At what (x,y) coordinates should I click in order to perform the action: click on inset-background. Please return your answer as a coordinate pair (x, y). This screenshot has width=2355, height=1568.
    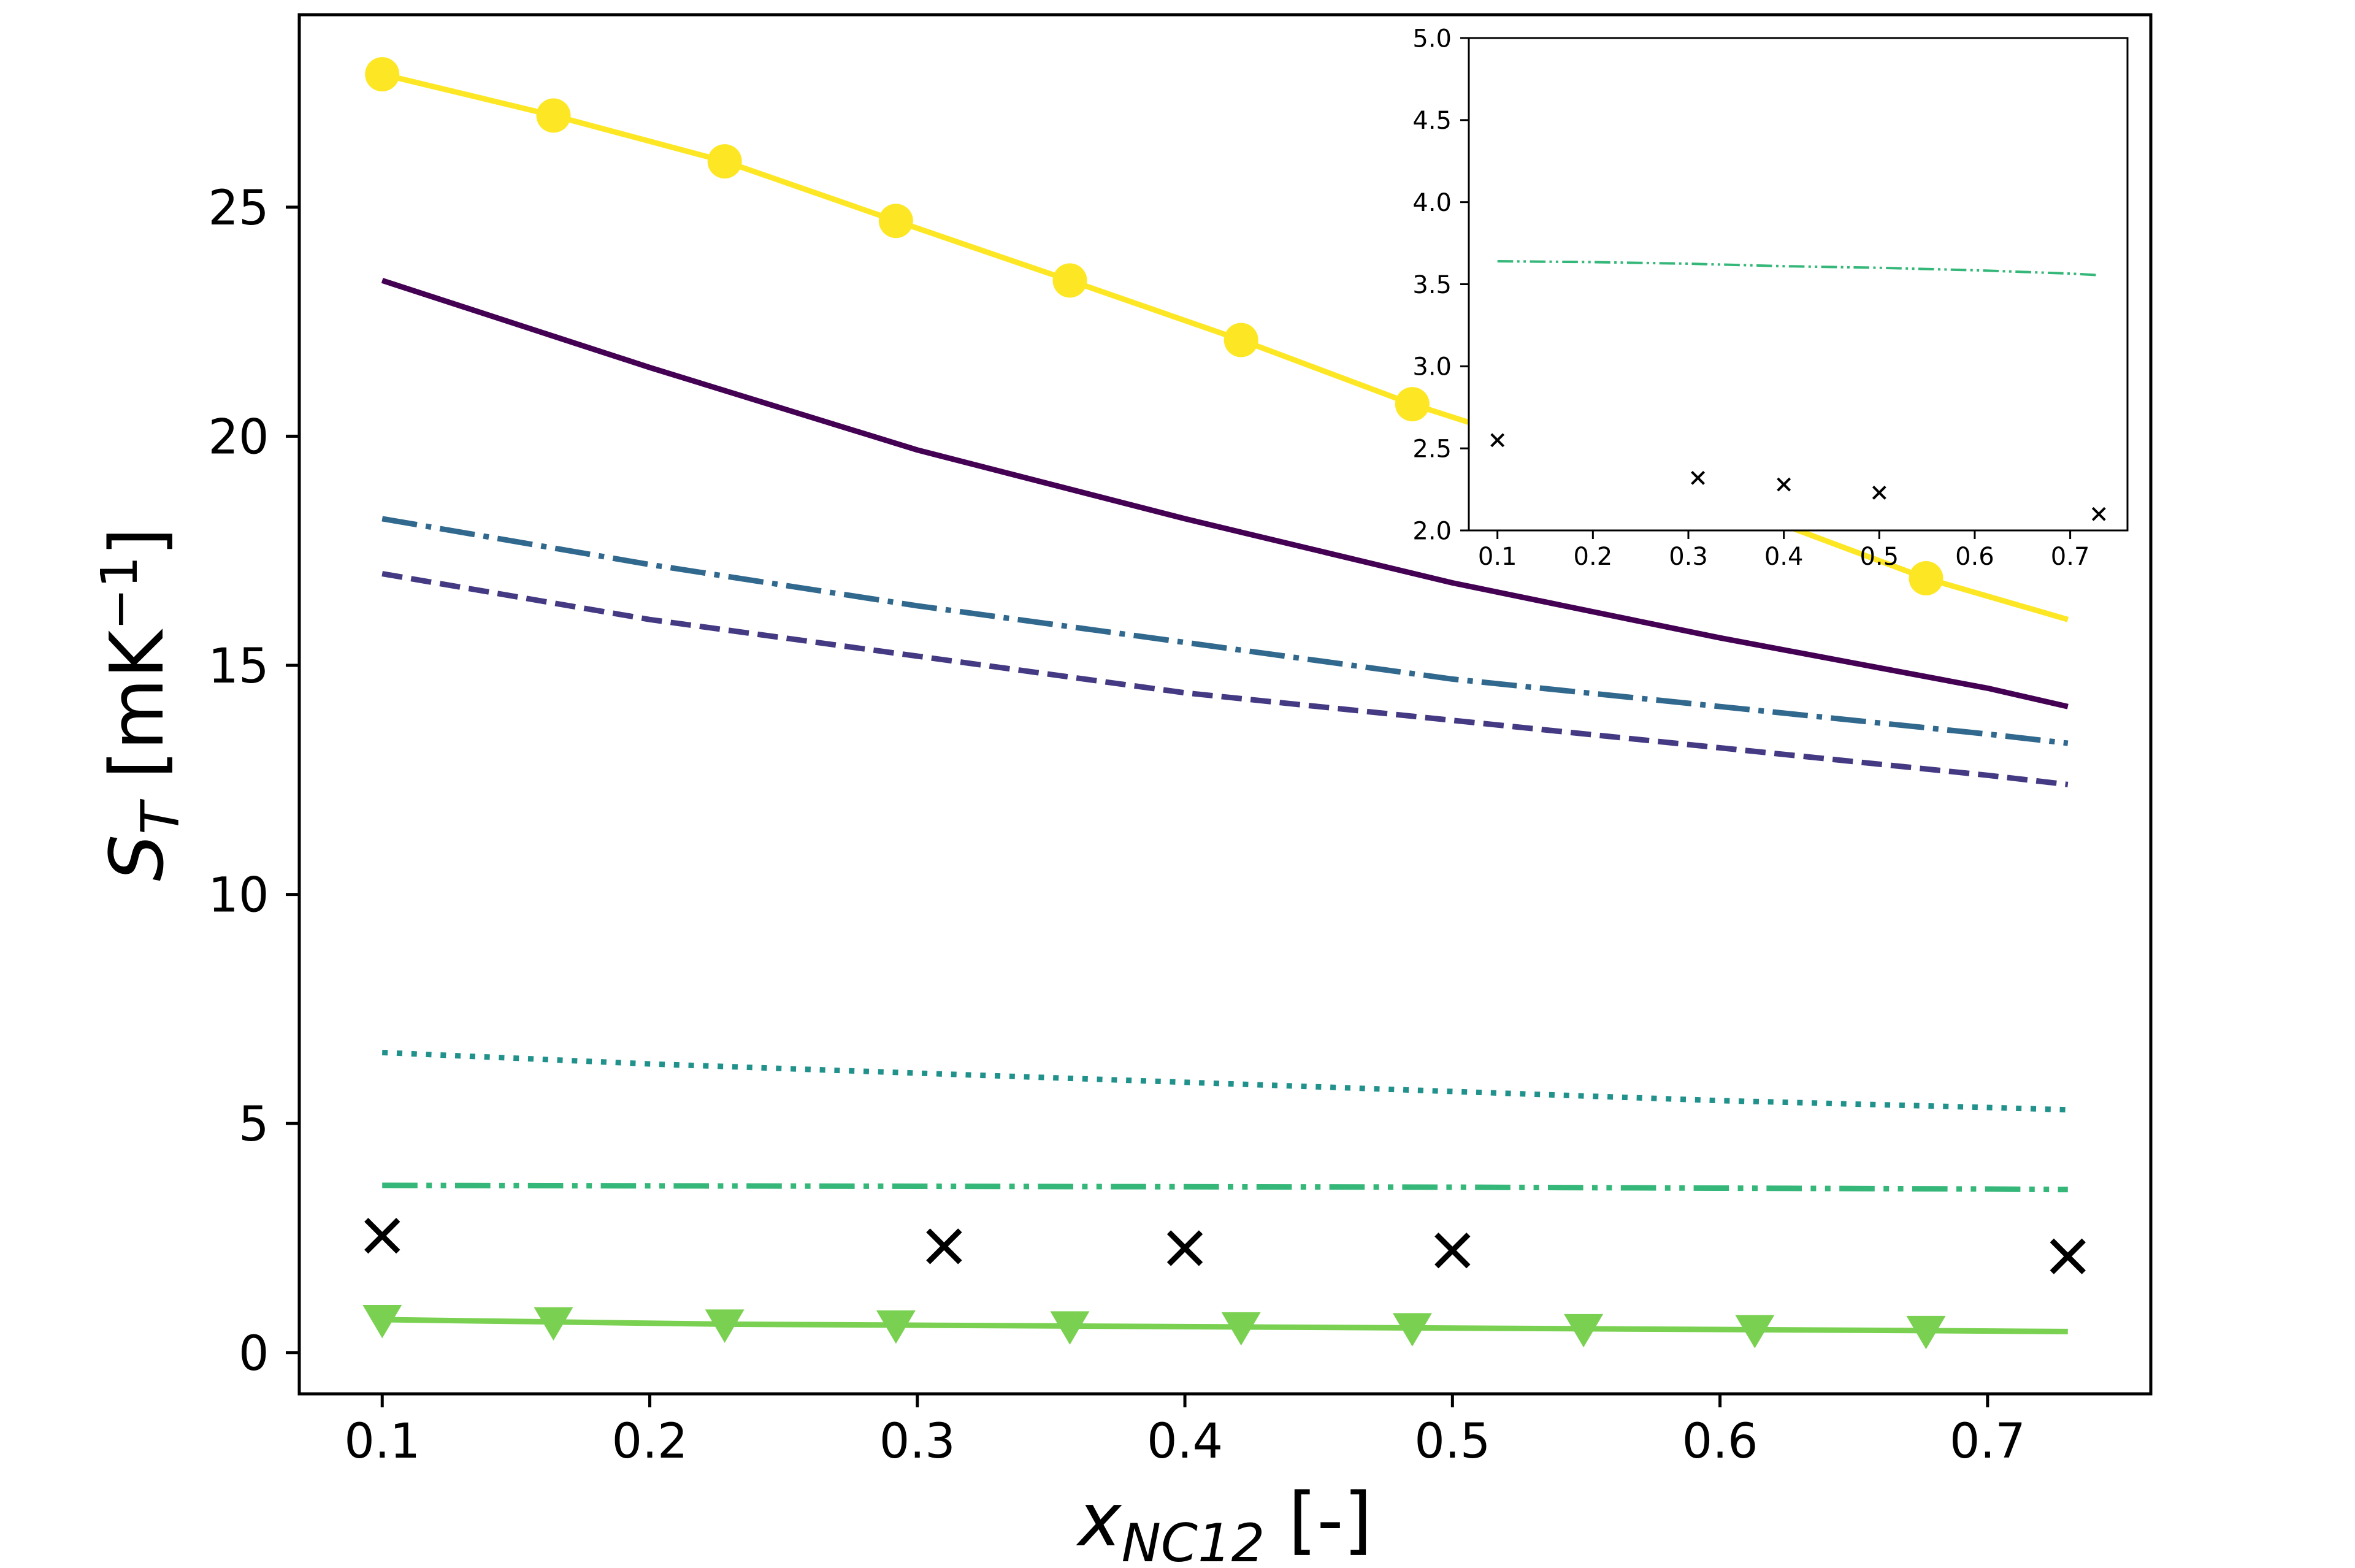
    Looking at the image, I should click on (1798, 284).